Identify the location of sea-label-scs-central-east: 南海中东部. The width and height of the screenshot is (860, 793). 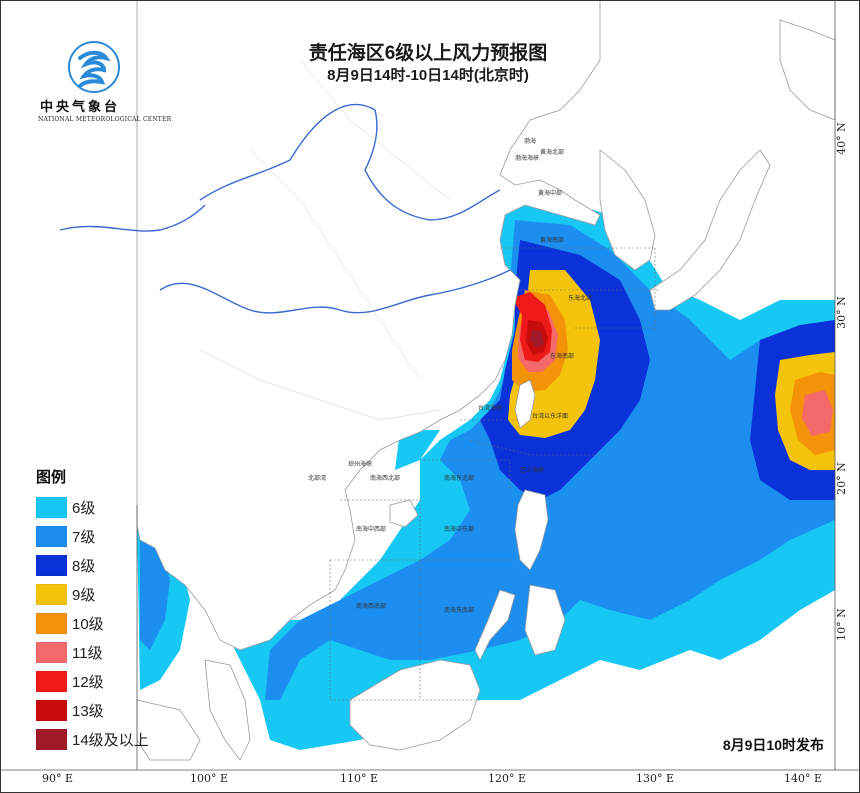
(459, 529).